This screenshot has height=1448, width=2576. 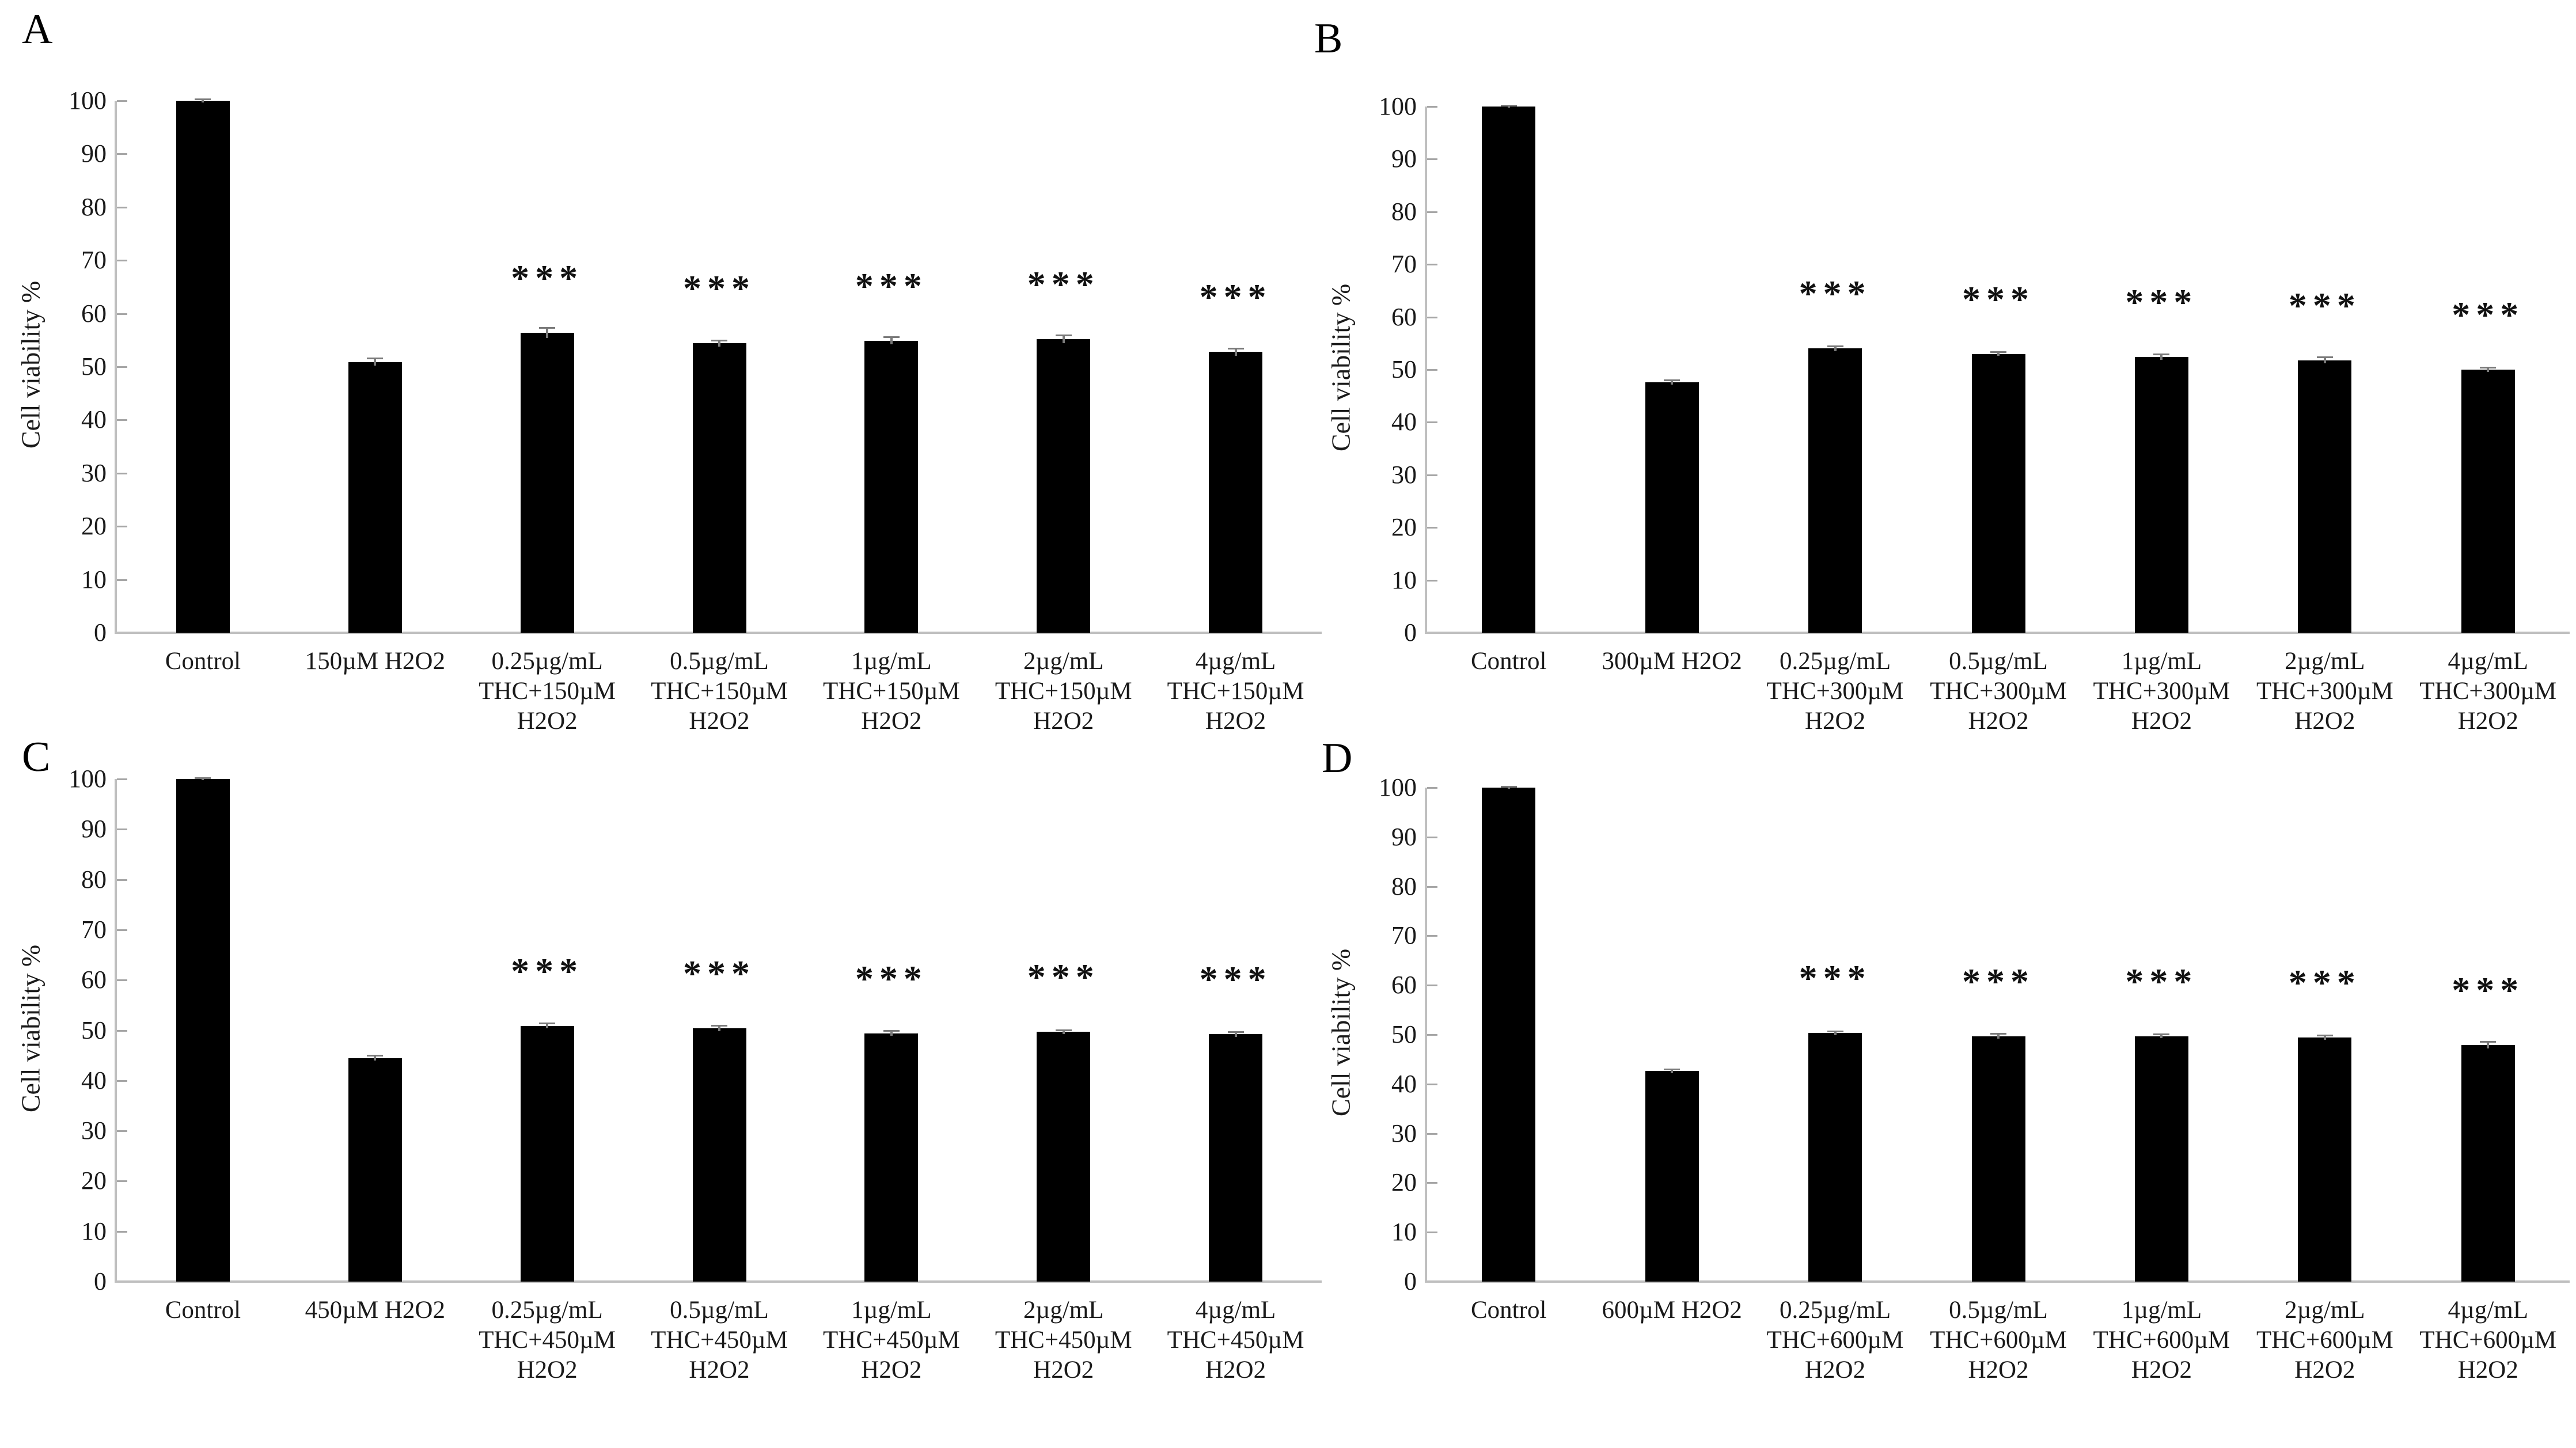 What do you see at coordinates (2488, 691) in the screenshot?
I see `x-axis-label: 4µg/mL THC+300µM H2O2` at bounding box center [2488, 691].